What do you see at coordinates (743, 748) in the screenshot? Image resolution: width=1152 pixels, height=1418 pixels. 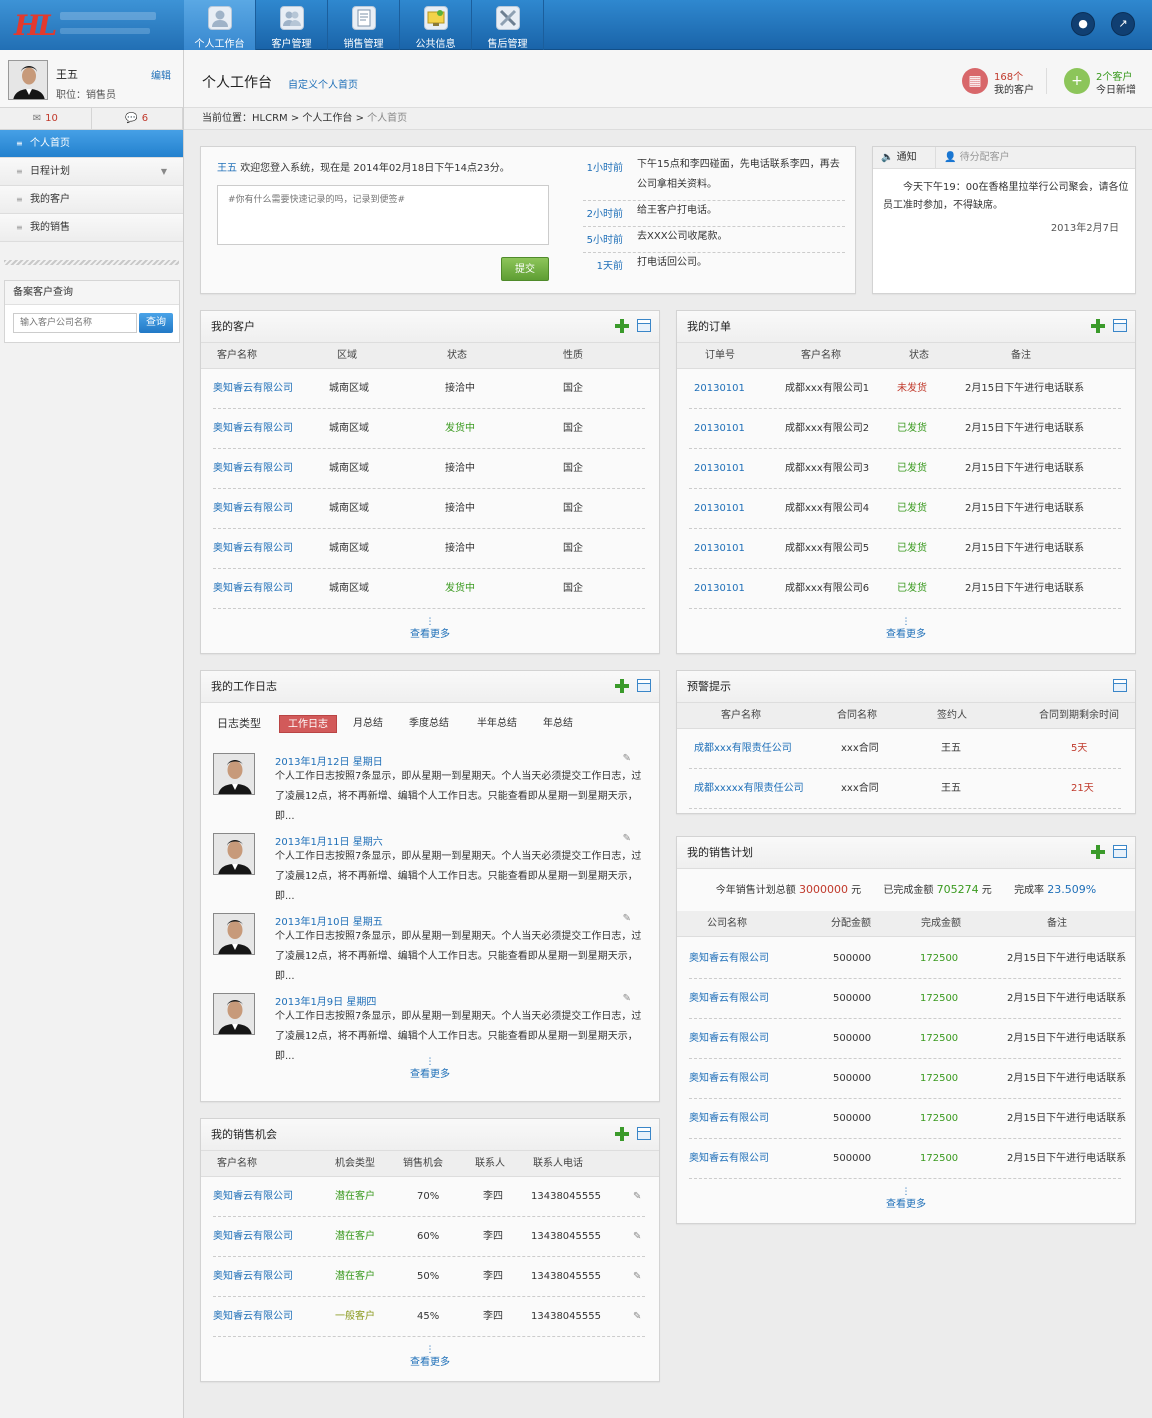 I see `customer-name-link: 成都xxx有限责任公司` at bounding box center [743, 748].